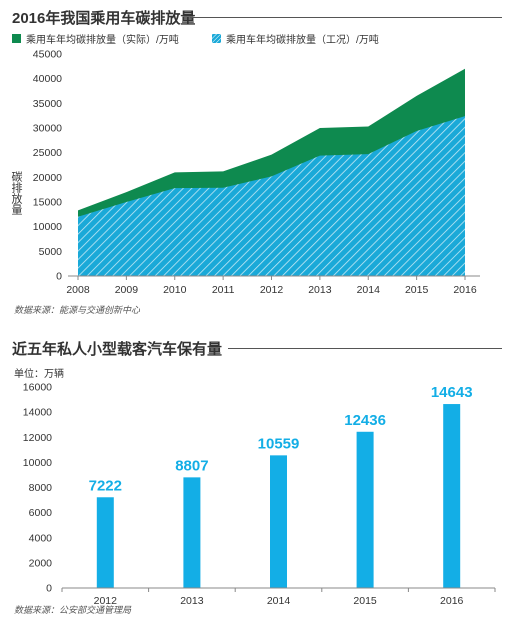 The width and height of the screenshot is (517, 627). I want to click on chart1-xtick-label: 2011, so click(223, 290).